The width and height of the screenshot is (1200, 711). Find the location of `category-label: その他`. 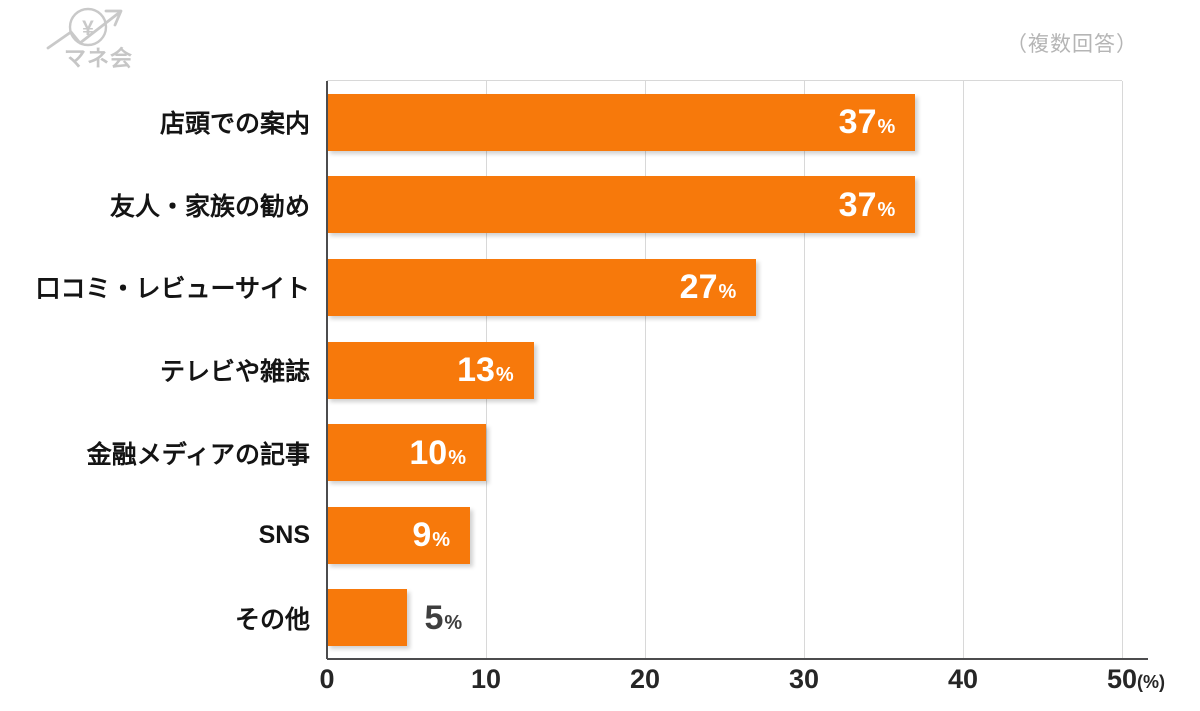

category-label: その他 is located at coordinates (272, 619).